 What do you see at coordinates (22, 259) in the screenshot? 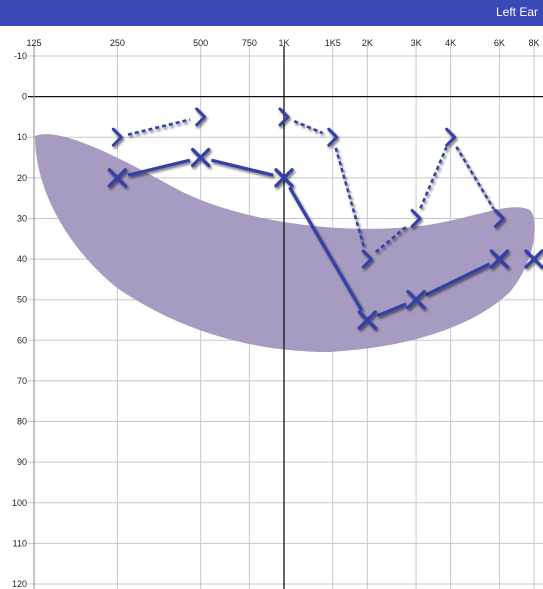
I see `y-tick-label: 40` at bounding box center [22, 259].